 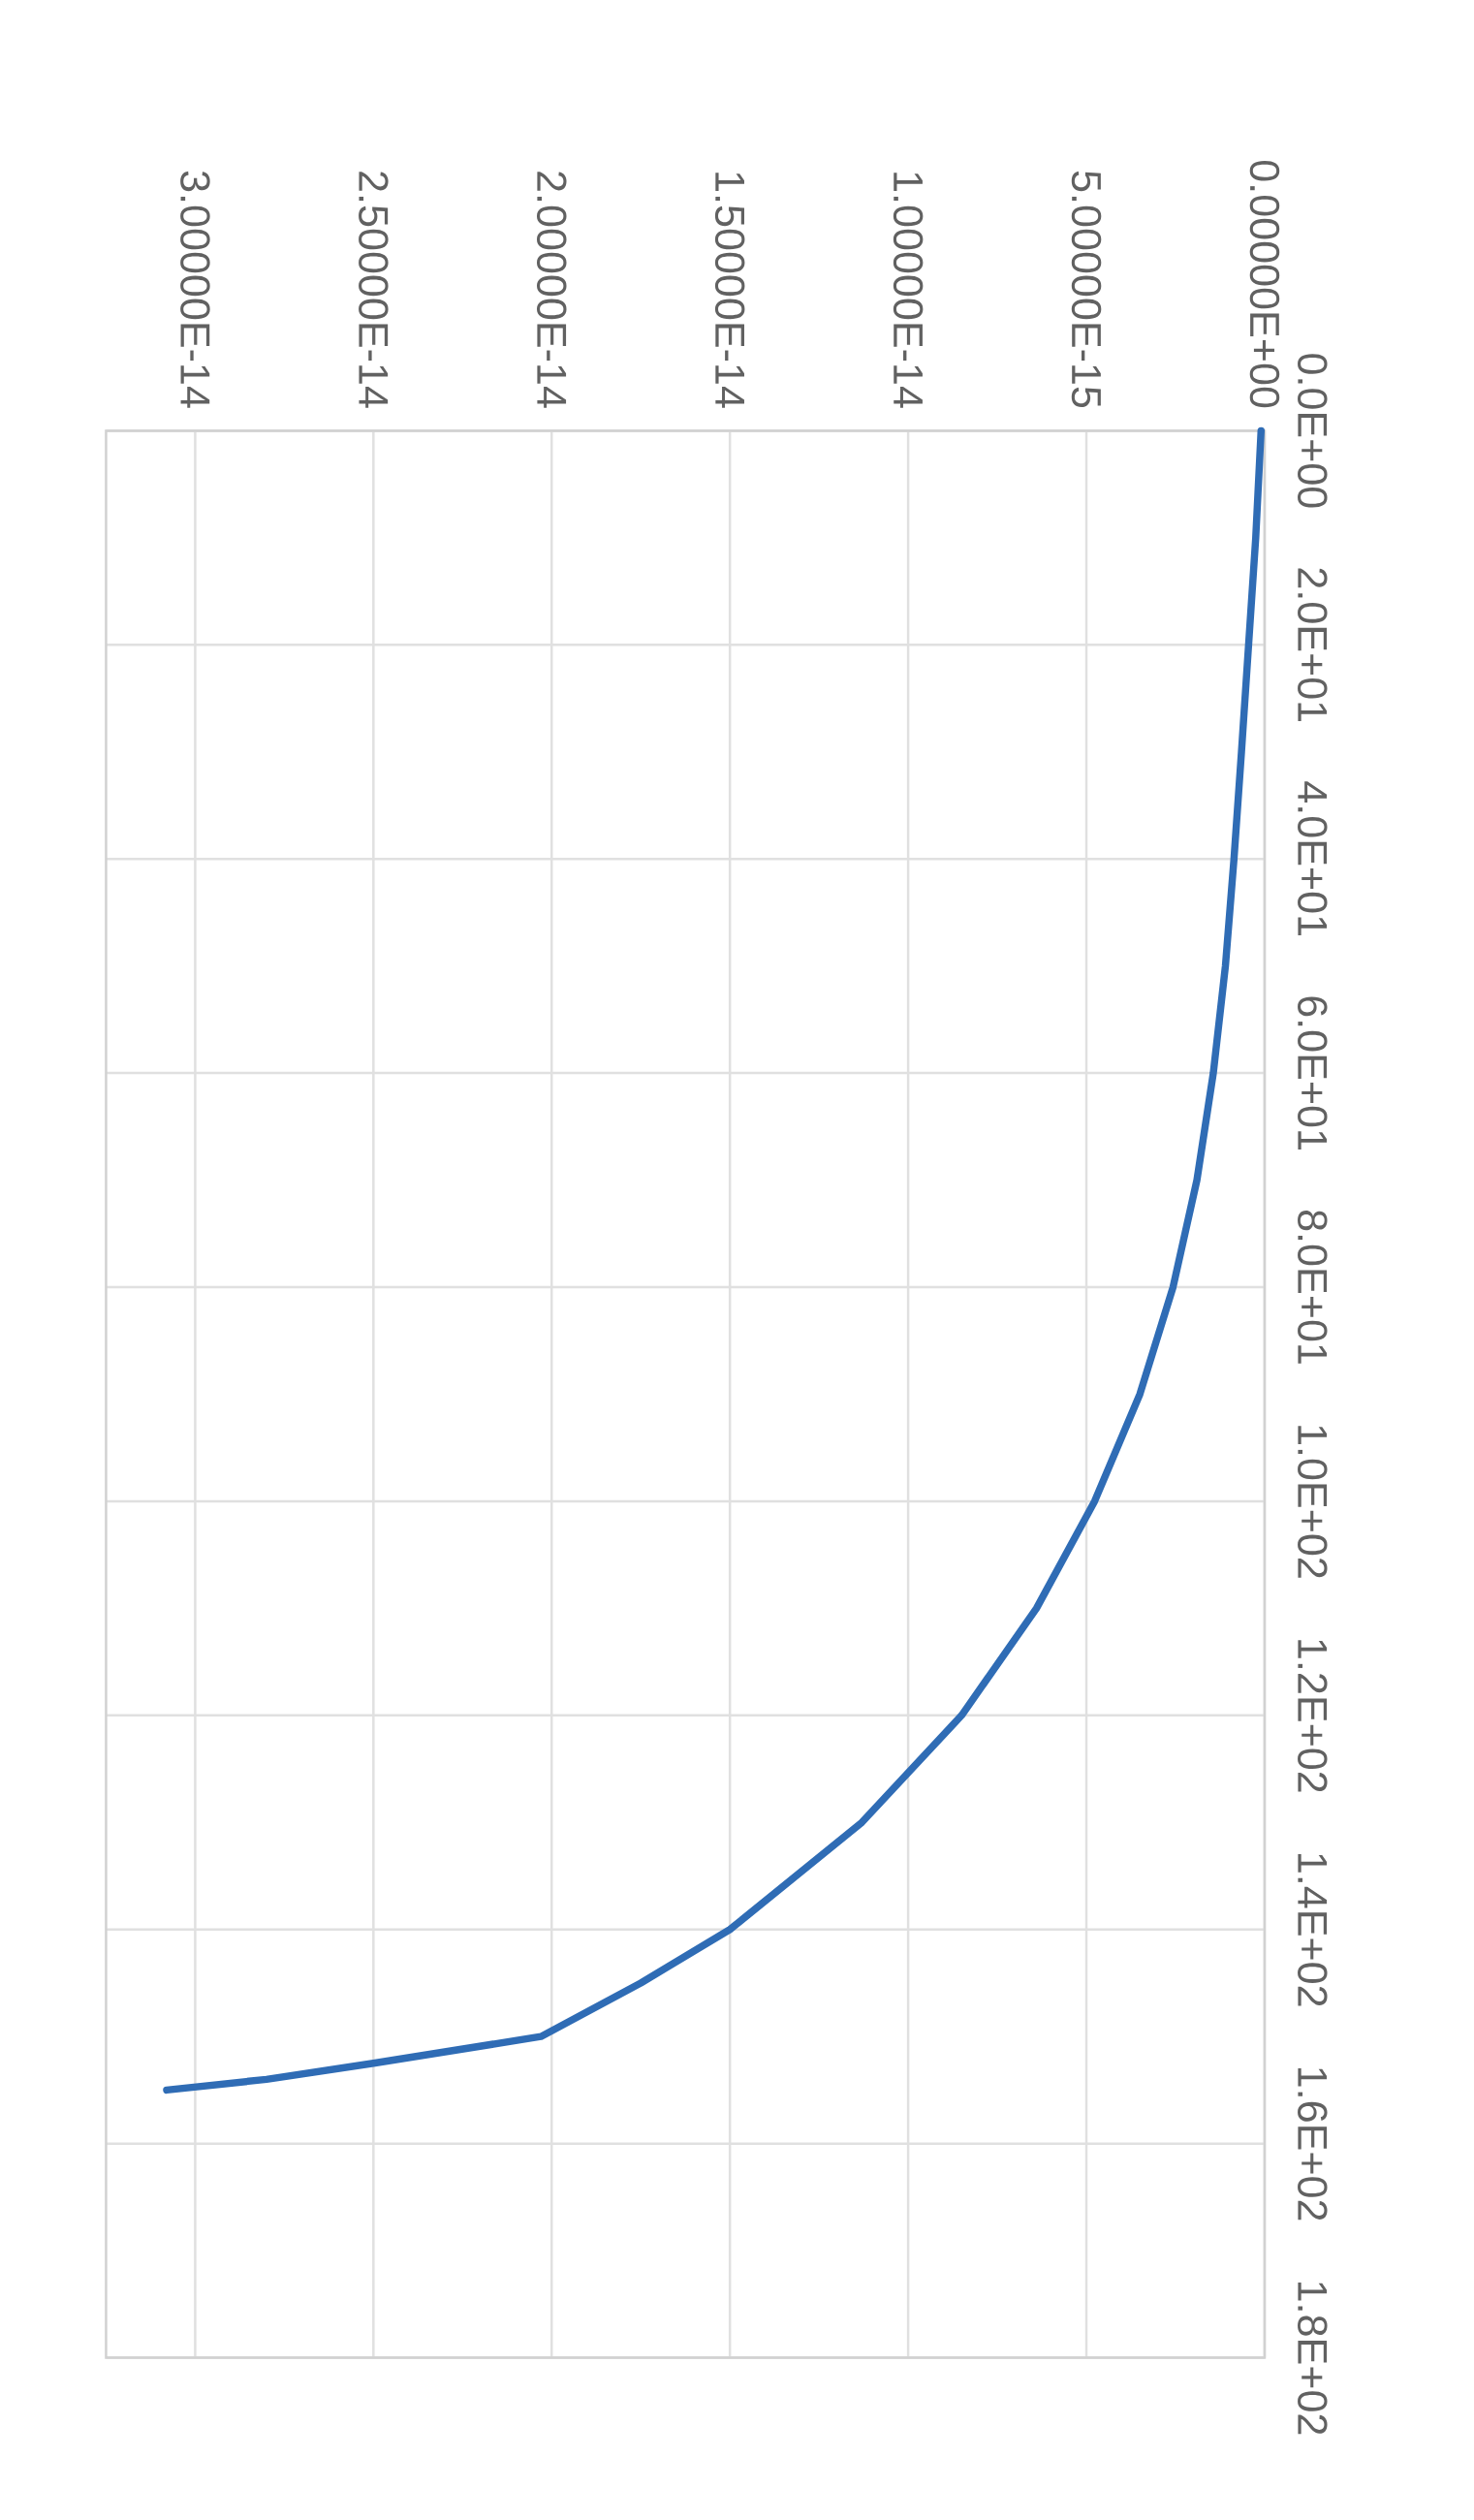 What do you see at coordinates (374, 290) in the screenshot?
I see `x-tick-label: 2.50000E-14` at bounding box center [374, 290].